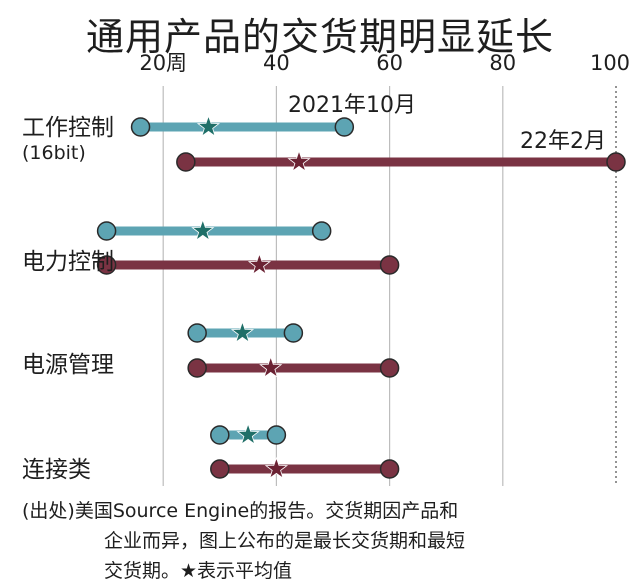 This screenshot has height=588, width=640. What do you see at coordinates (285, 541) in the screenshot?
I see `source-note-line-2: 企业而异，图上公布的是最长交货期和最短` at bounding box center [285, 541].